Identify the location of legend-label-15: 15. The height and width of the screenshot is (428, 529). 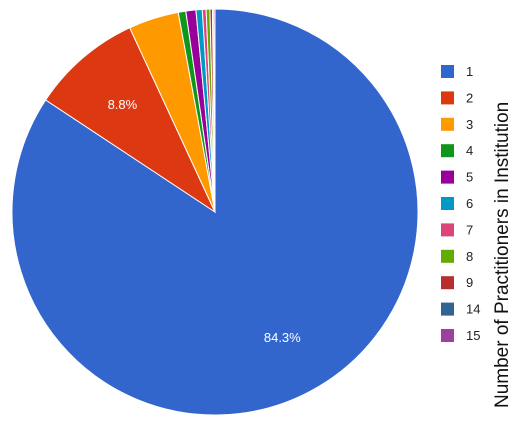
(473, 335).